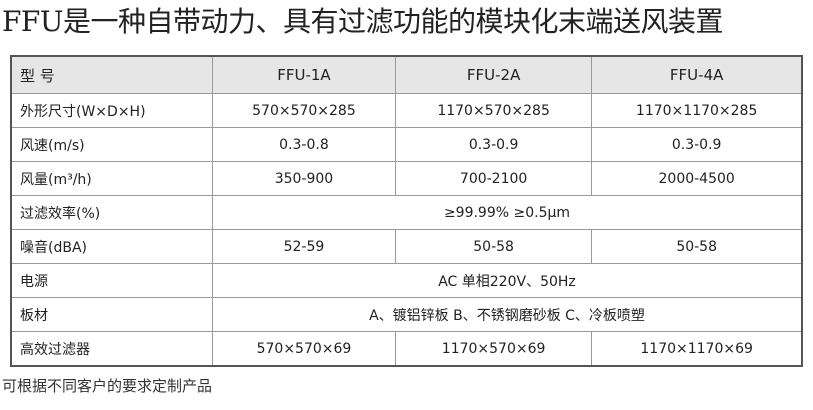 This screenshot has width=813, height=410. I want to click on cell: 1170×570×285, so click(493, 110).